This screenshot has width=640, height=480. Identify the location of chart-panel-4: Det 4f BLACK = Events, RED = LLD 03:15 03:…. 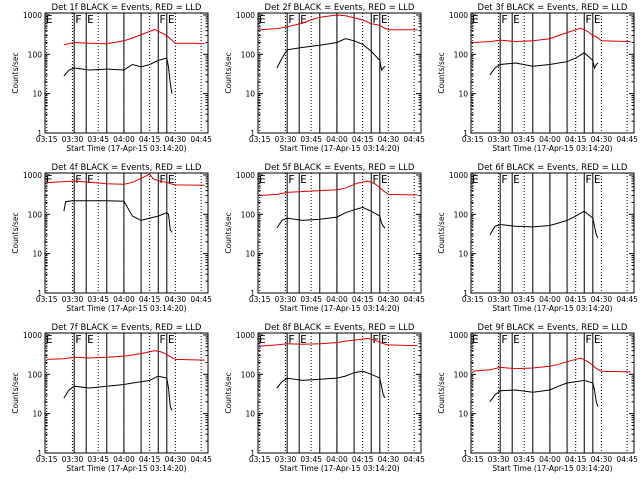
(111, 238).